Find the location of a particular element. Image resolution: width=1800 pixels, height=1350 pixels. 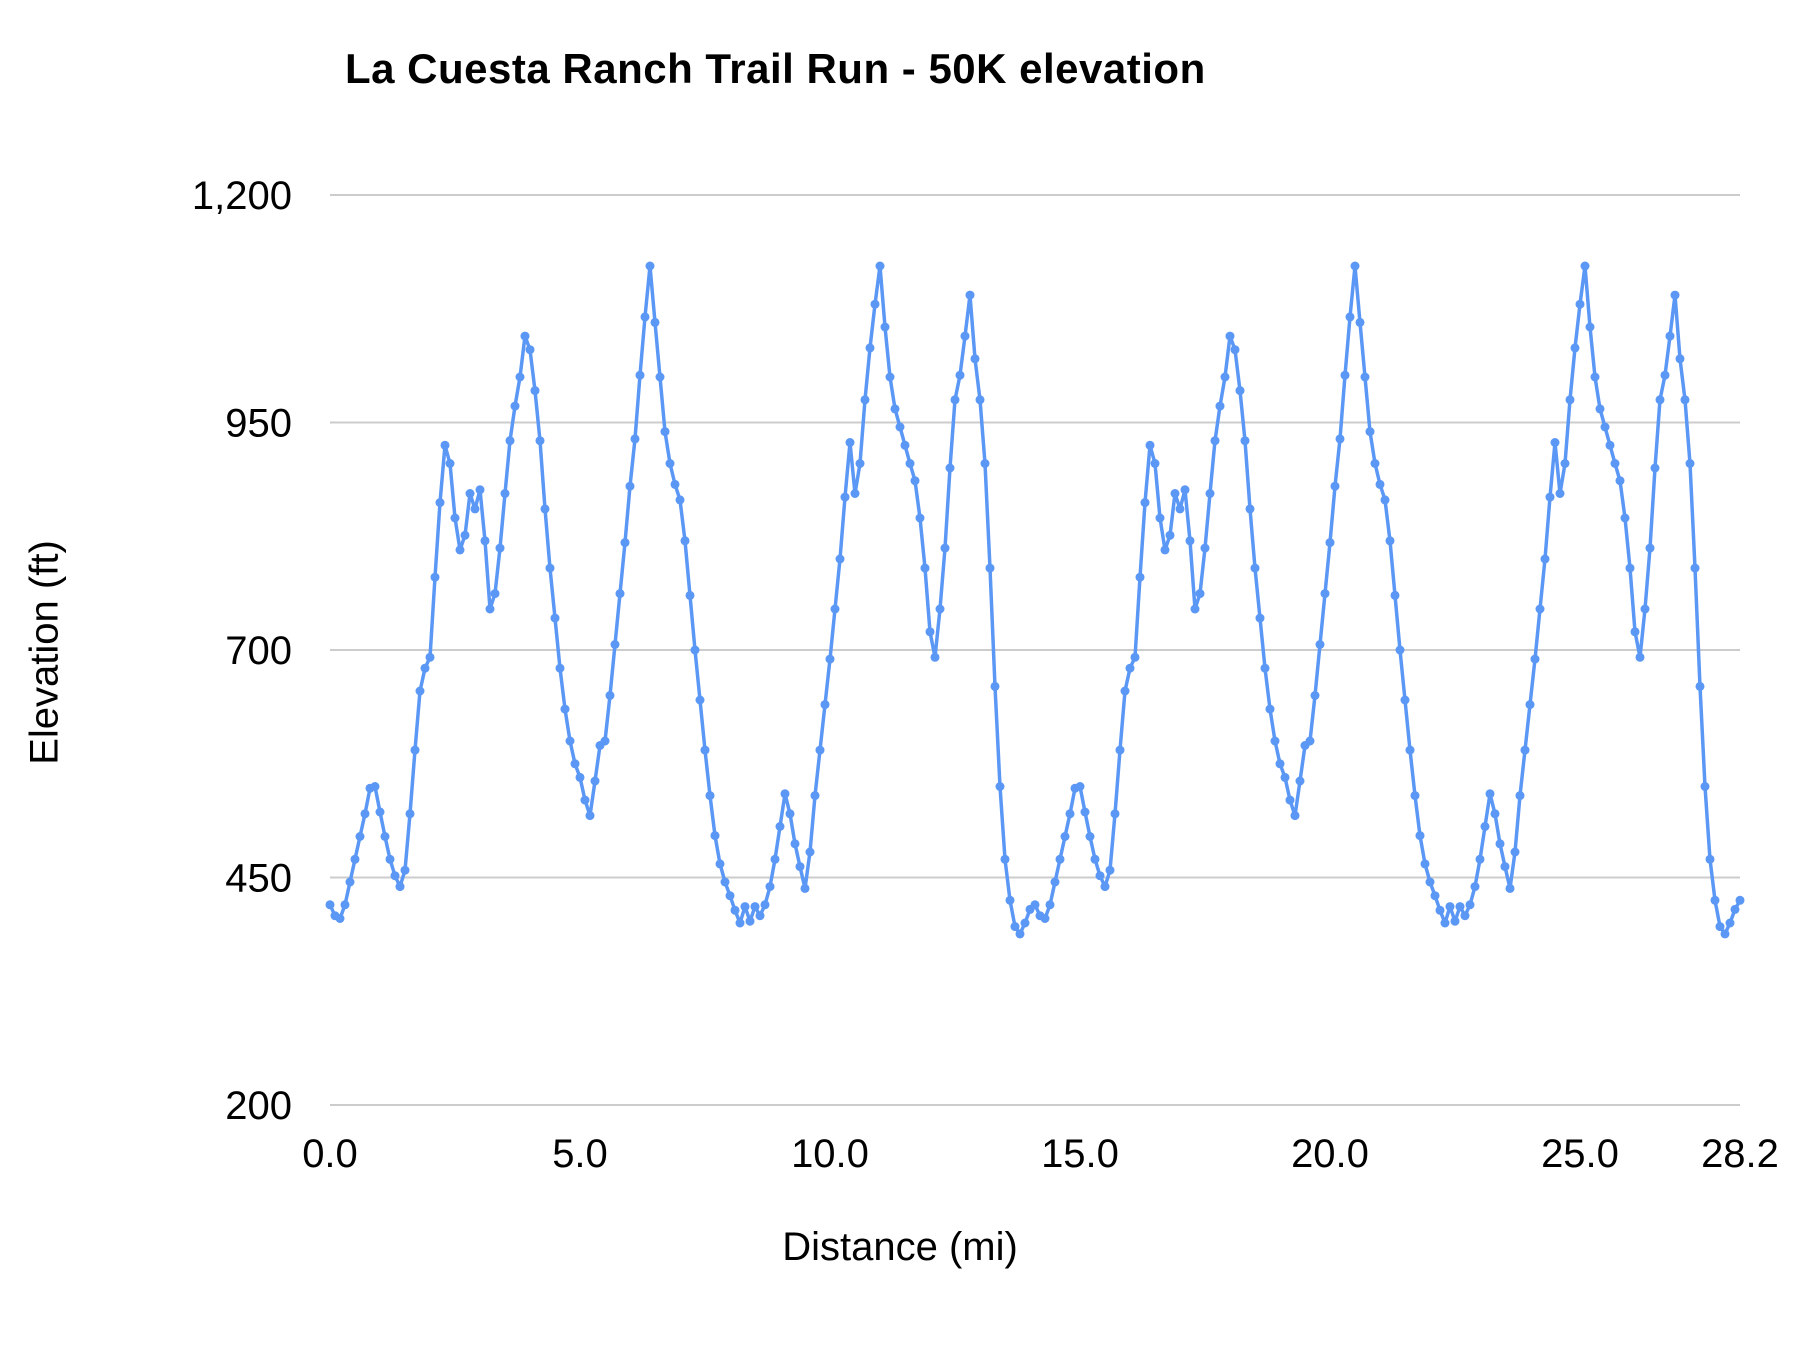

y-axis-label: Elevation (ft) is located at coordinates (44, 652).